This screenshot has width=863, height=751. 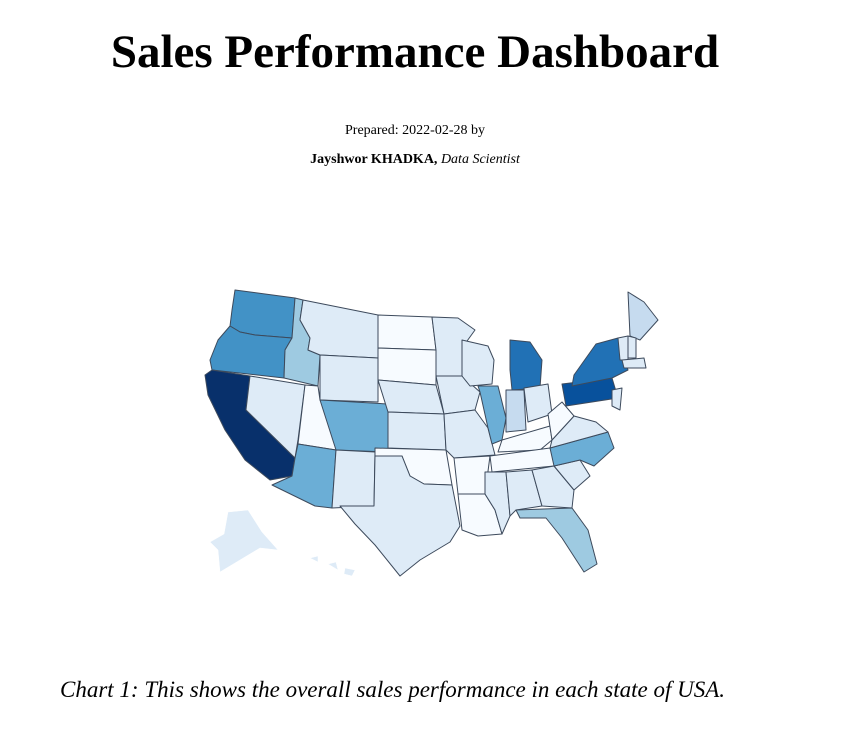 I want to click on state-wi, so click(x=478, y=363).